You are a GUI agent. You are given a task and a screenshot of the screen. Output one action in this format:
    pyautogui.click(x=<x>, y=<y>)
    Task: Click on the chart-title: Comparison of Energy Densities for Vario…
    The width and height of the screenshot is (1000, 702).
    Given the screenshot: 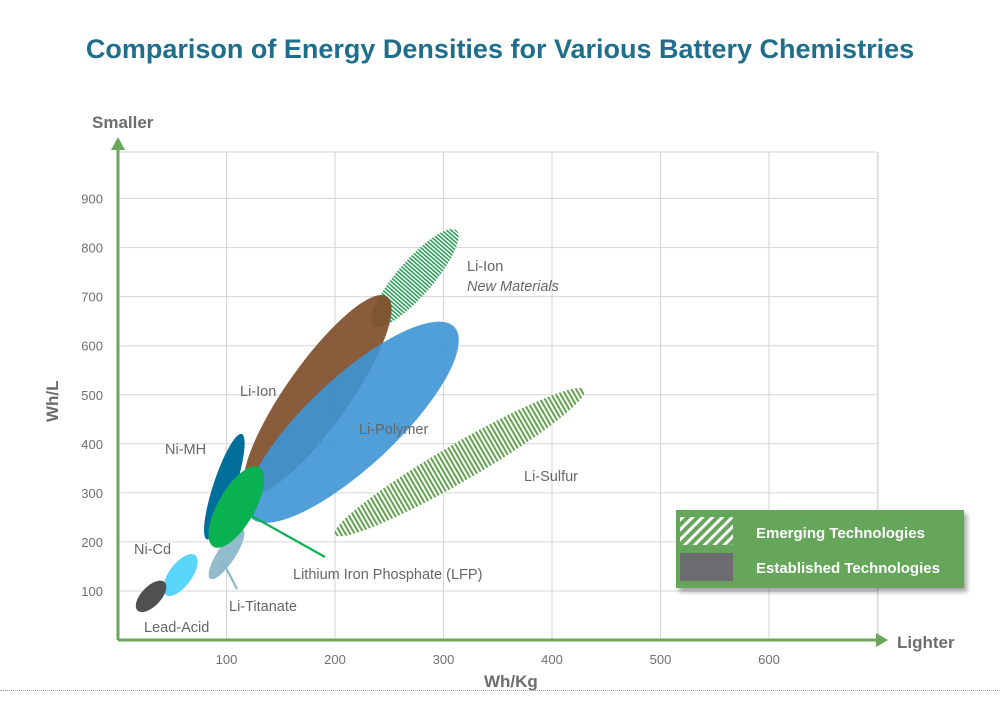 What is the action you would take?
    pyautogui.click(x=500, y=49)
    